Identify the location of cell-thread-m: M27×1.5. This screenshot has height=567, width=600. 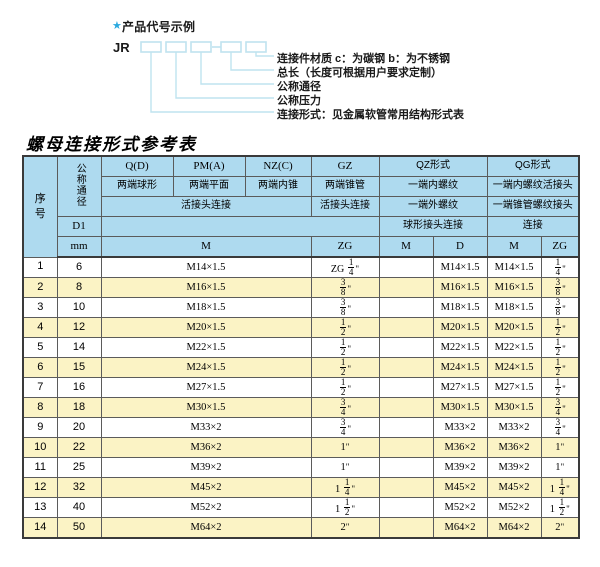
(206, 387).